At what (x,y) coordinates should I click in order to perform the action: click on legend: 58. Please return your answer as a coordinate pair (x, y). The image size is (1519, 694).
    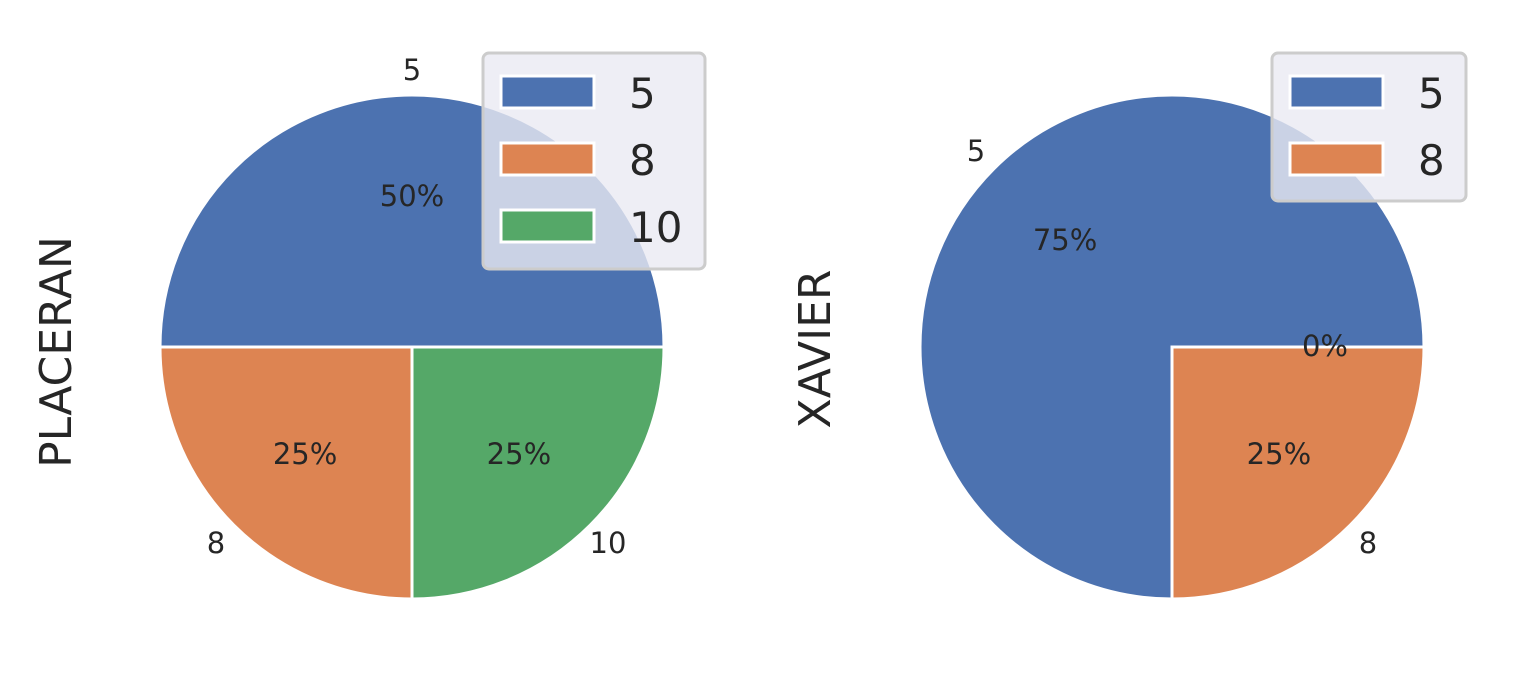
    Looking at the image, I should click on (1369, 127).